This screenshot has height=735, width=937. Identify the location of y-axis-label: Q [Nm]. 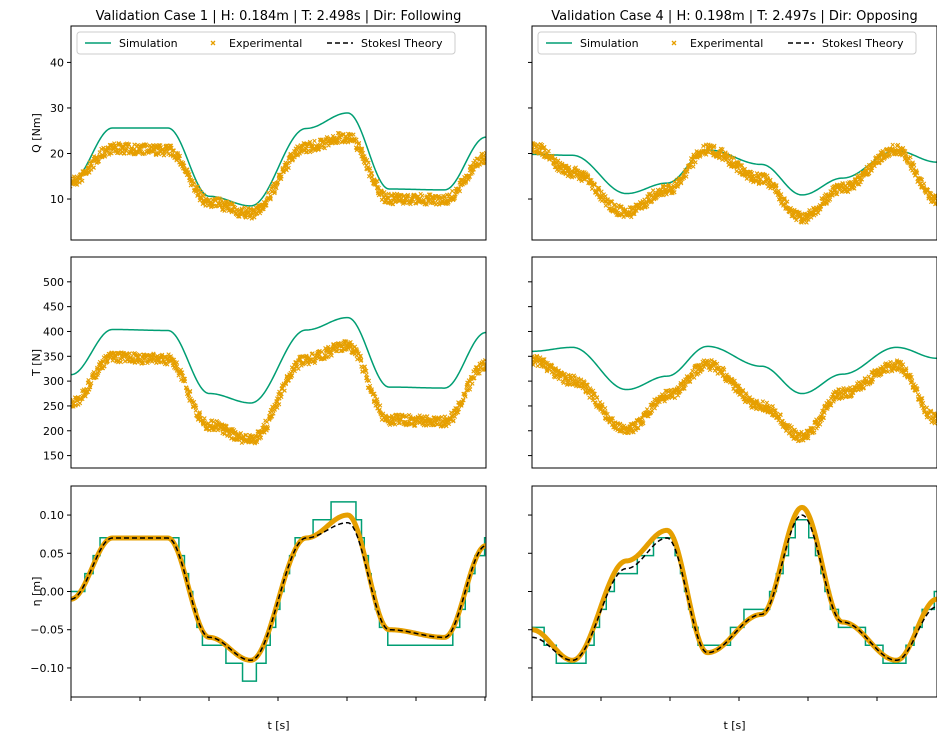
(36, 133).